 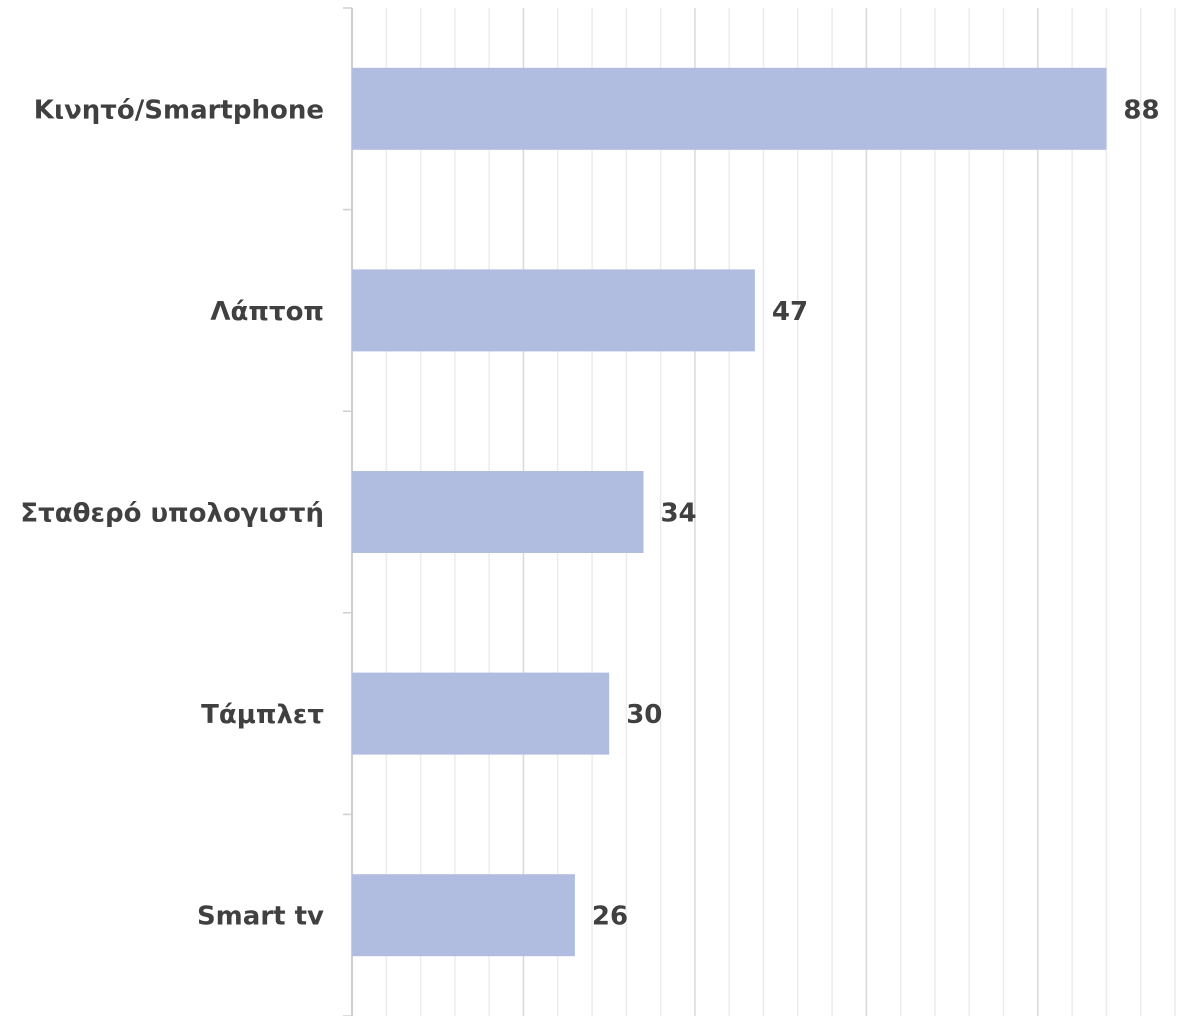 What do you see at coordinates (678, 514) in the screenshot?
I see `value-label: 34` at bounding box center [678, 514].